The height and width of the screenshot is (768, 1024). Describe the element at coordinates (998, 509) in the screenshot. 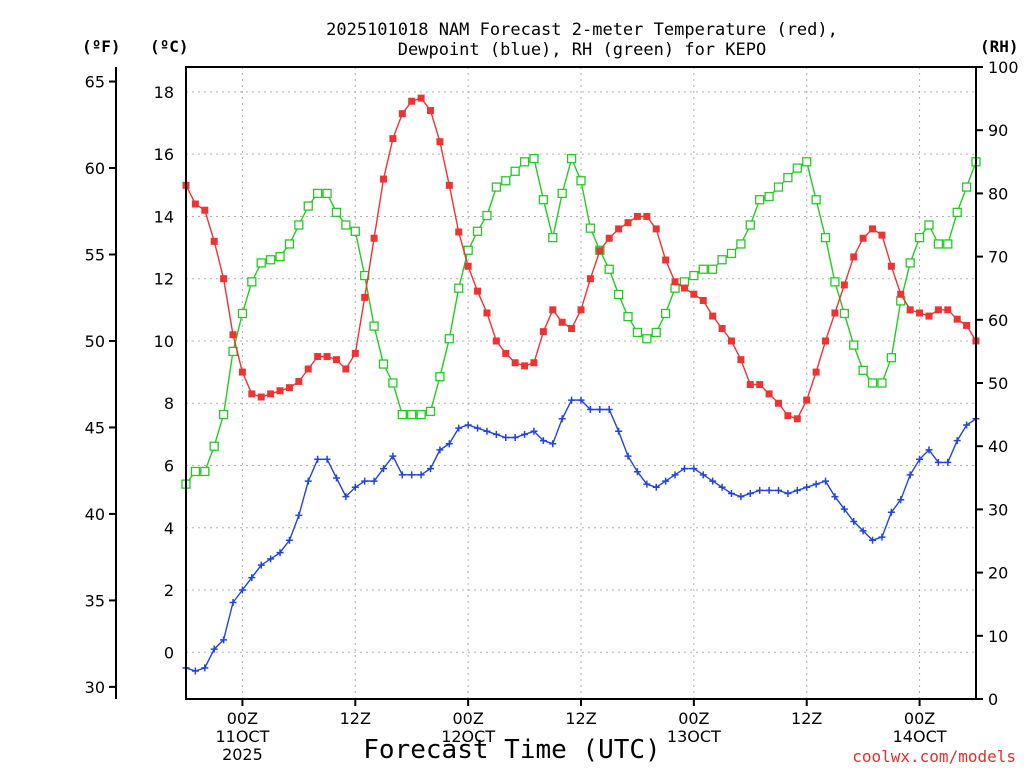

I see `tick-label-rh: 30` at that location.